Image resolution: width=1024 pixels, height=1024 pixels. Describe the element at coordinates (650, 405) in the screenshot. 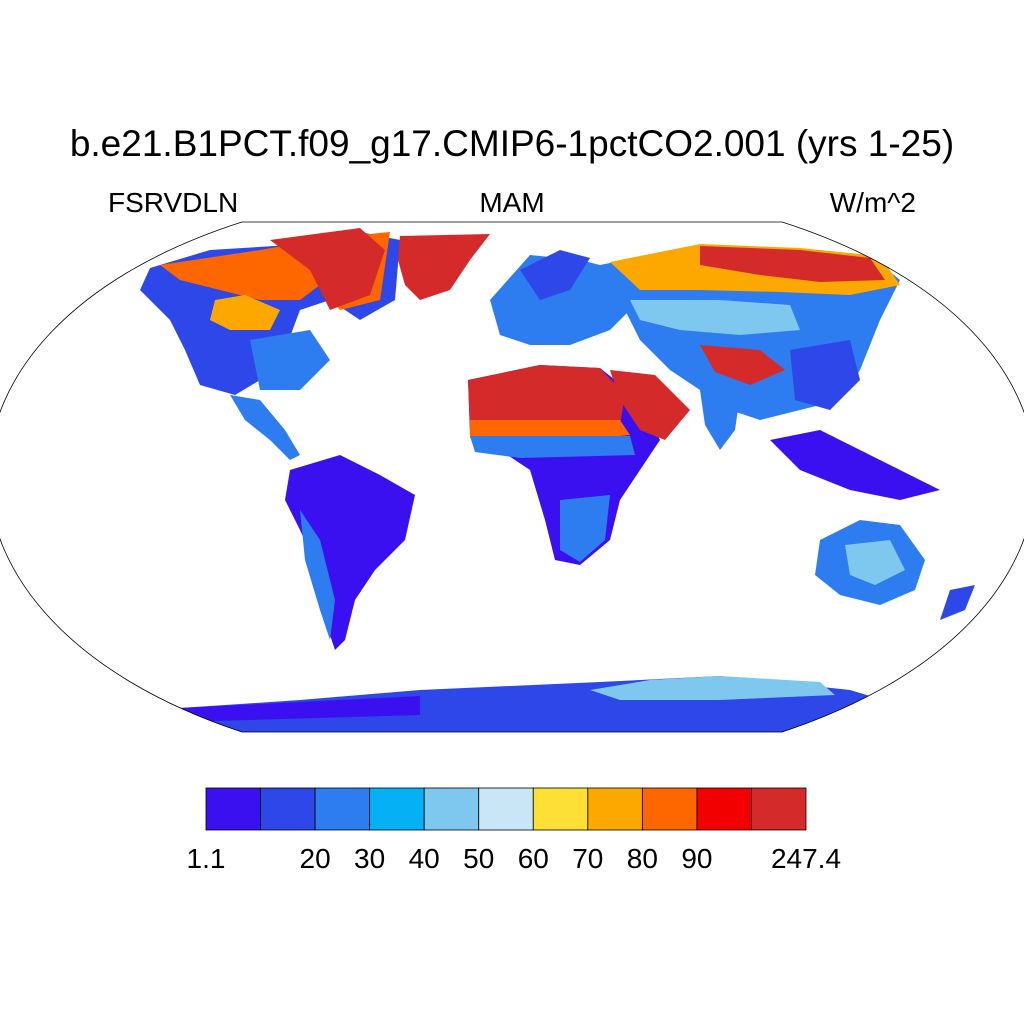

I see `arabian-peninsula` at that location.